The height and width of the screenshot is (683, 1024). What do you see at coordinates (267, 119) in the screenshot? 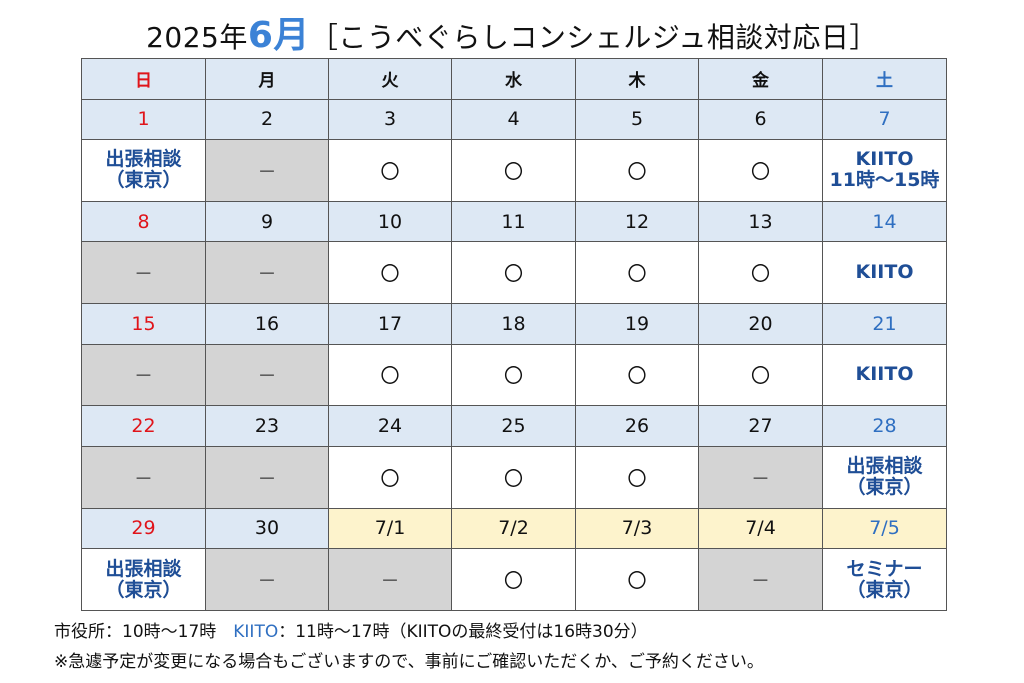
I see `date-cell: 2` at bounding box center [267, 119].